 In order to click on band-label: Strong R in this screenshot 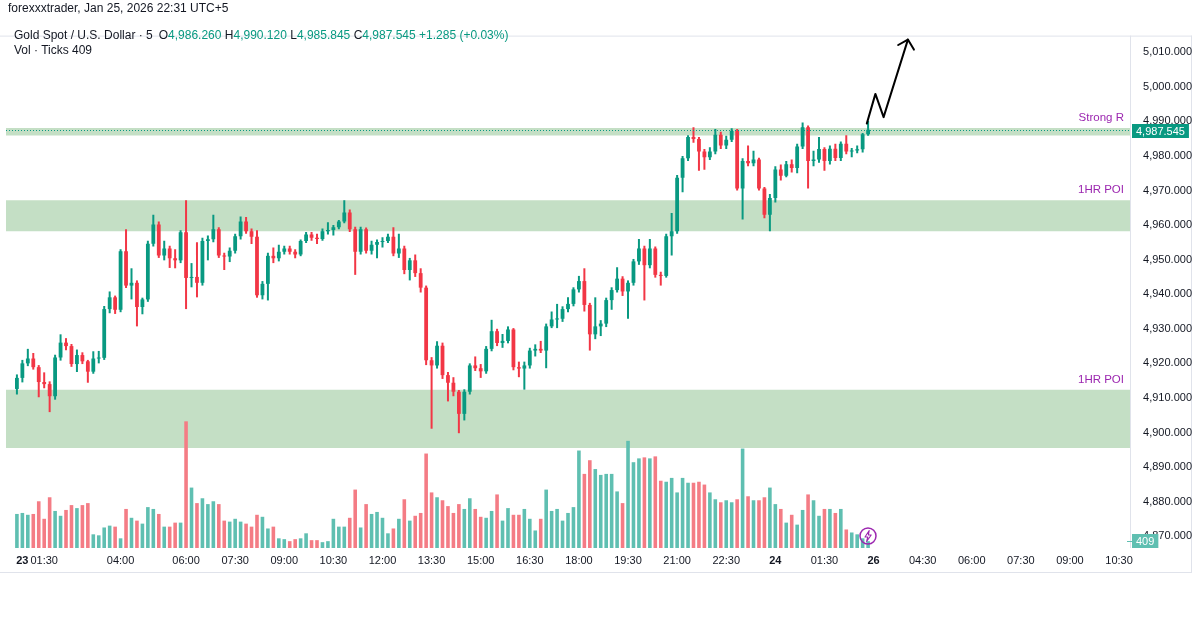, I will do `click(1101, 117)`.